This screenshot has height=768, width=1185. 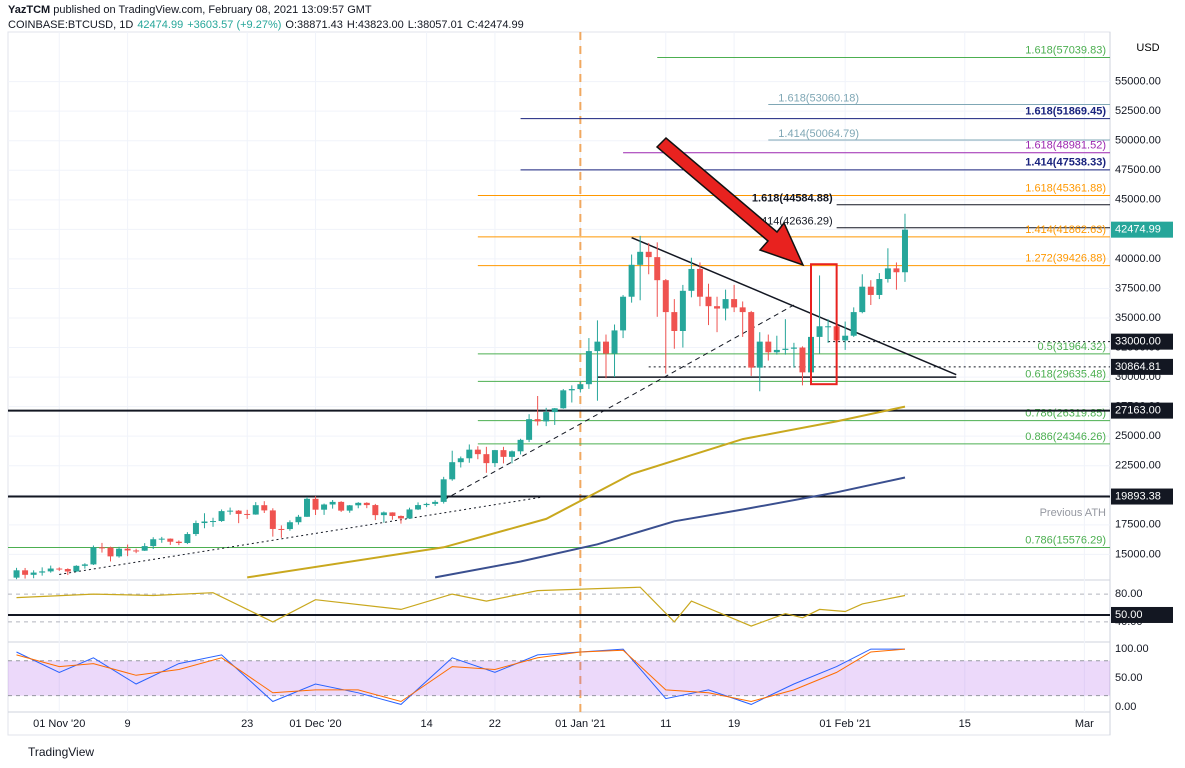 What do you see at coordinates (1065, 230) in the screenshot?
I see `fib-label: 1.414(41862.63)` at bounding box center [1065, 230].